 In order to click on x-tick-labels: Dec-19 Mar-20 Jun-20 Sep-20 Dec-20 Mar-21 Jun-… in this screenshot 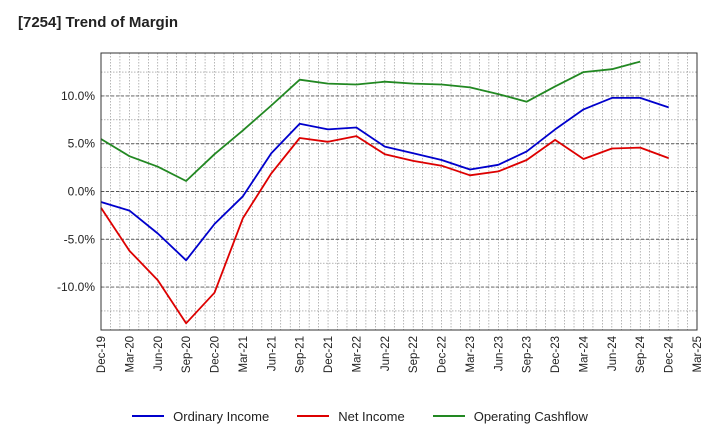, I will do `click(400, 354)`.